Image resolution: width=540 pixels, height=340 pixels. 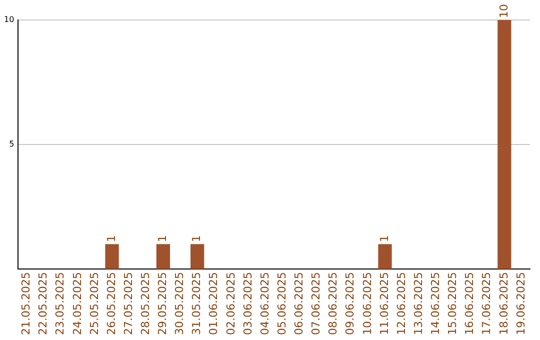 What do you see at coordinates (435, 304) in the screenshot?
I see `x-tick-label: 14.06.2025` at bounding box center [435, 304].